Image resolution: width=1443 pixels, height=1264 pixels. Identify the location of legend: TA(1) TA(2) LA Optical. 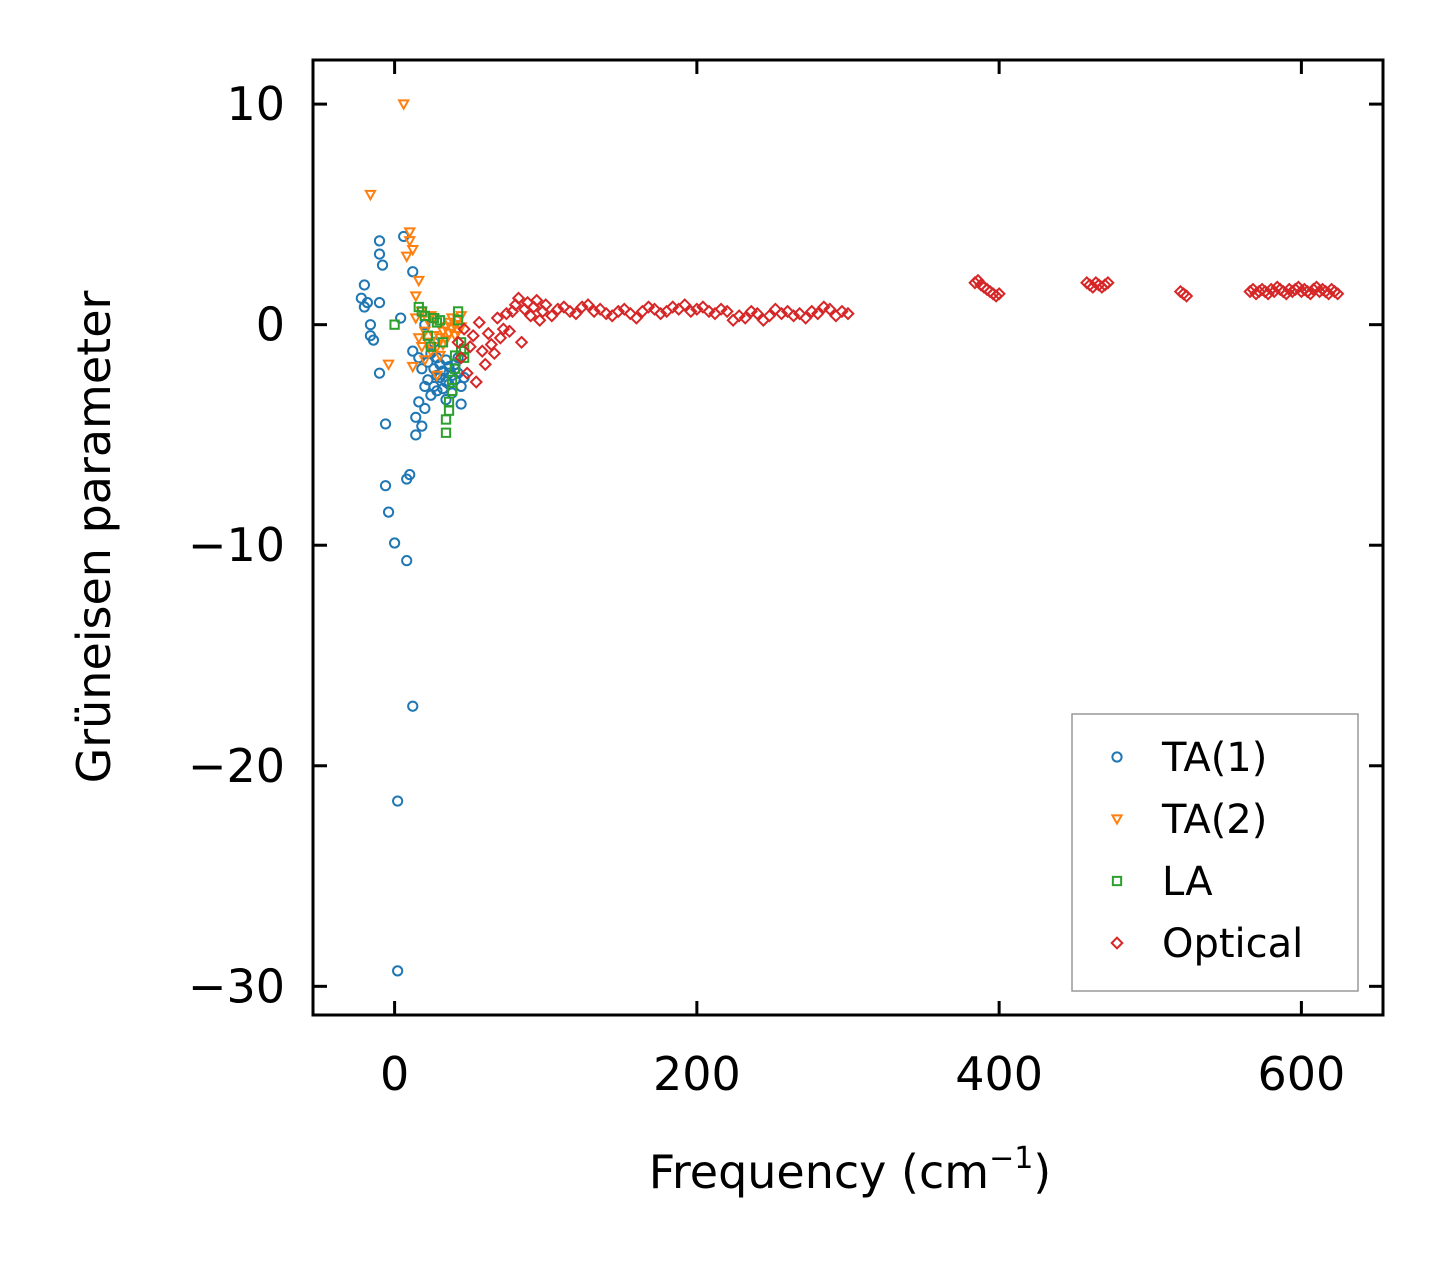
(1215, 852).